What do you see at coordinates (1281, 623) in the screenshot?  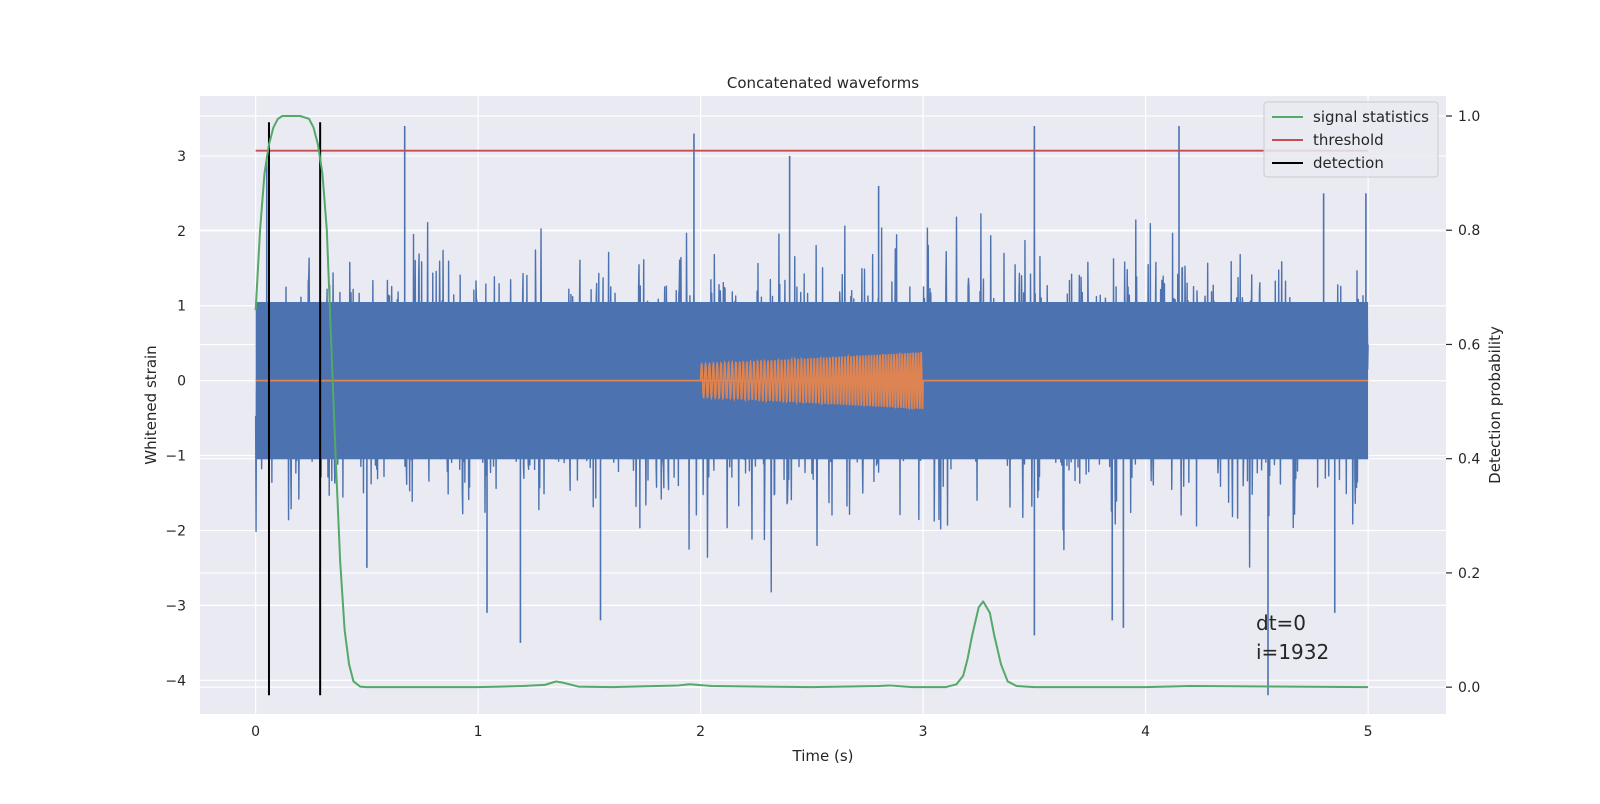 I see `annotation-dt: dt=0` at bounding box center [1281, 623].